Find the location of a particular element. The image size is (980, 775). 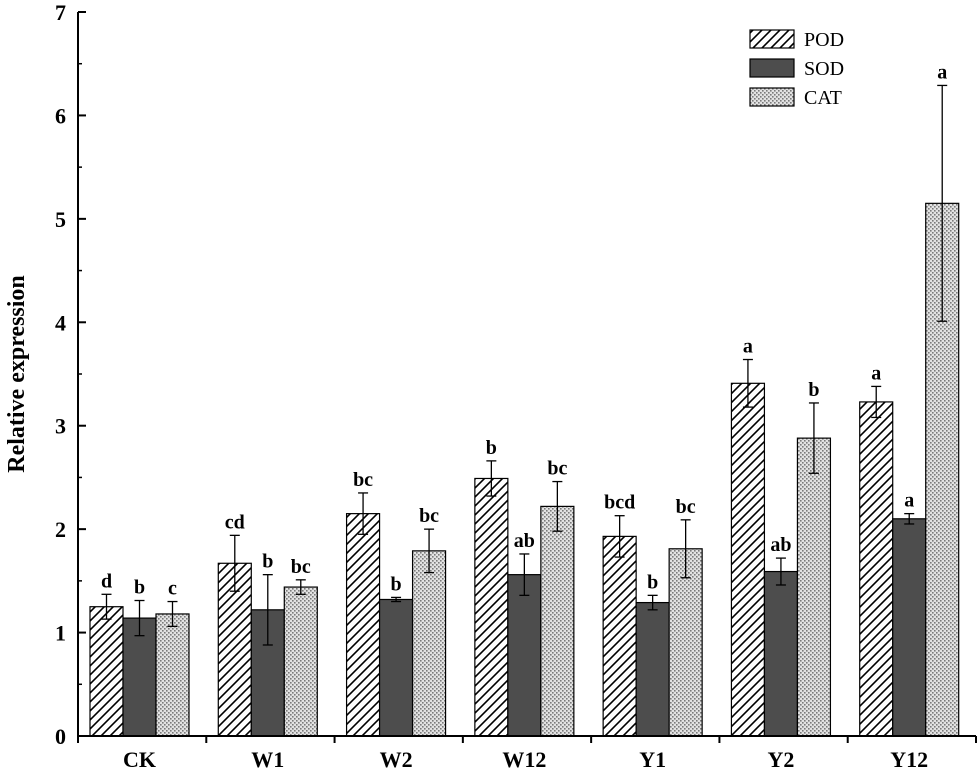

legend-swatch-cat is located at coordinates (772, 97).